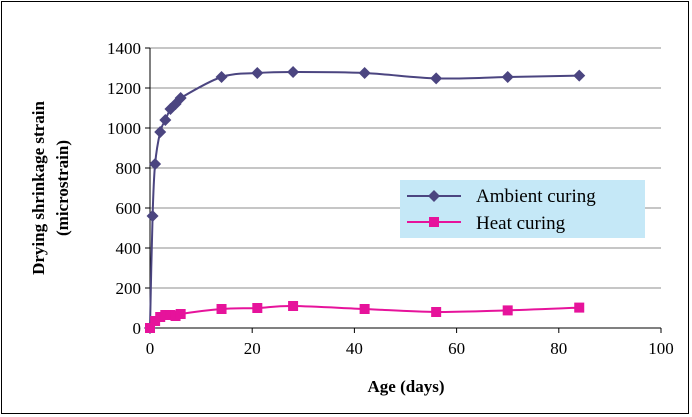 This screenshot has width=692, height=417. Describe the element at coordinates (129, 168) in the screenshot. I see `y-tick-label: 800` at that location.